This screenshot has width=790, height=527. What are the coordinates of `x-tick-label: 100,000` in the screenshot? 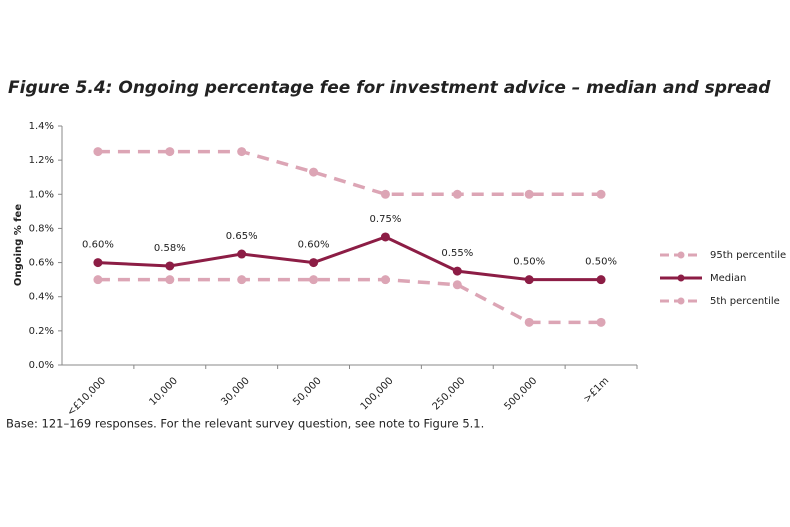 It's located at (377, 393).